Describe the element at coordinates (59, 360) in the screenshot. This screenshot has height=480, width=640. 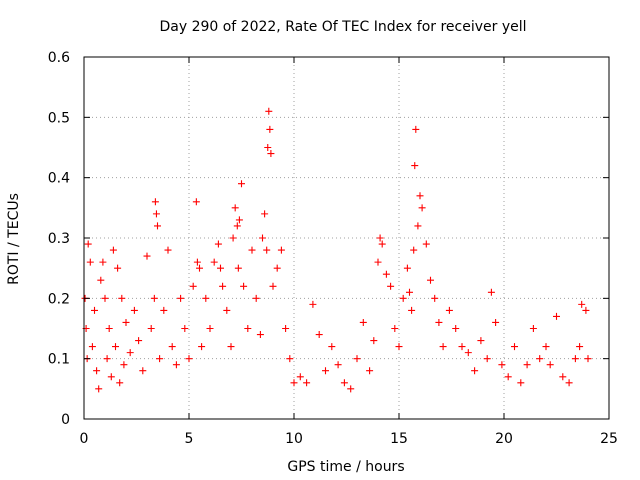
I see `y-tick-label: 0.1` at that location.